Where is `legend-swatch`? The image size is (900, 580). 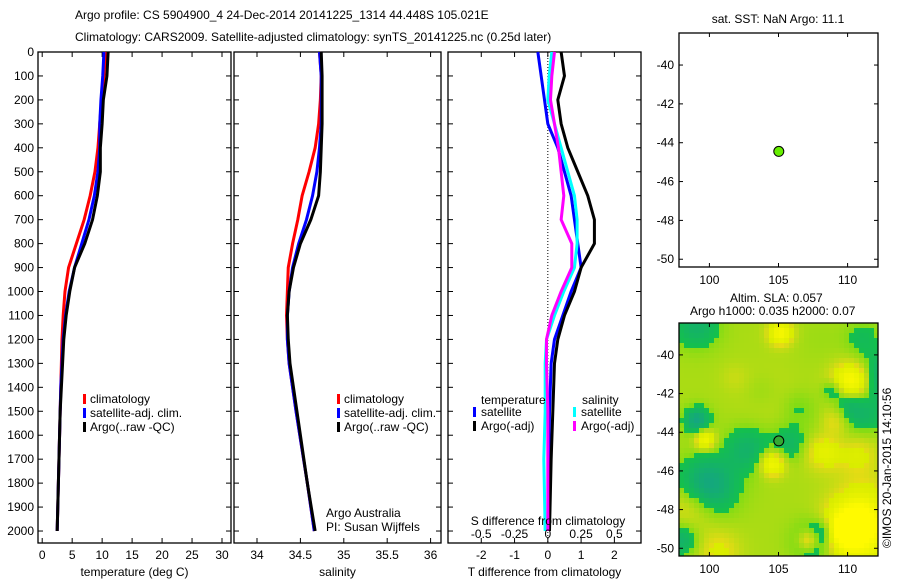
legend-swatch is located at coordinates (84, 427).